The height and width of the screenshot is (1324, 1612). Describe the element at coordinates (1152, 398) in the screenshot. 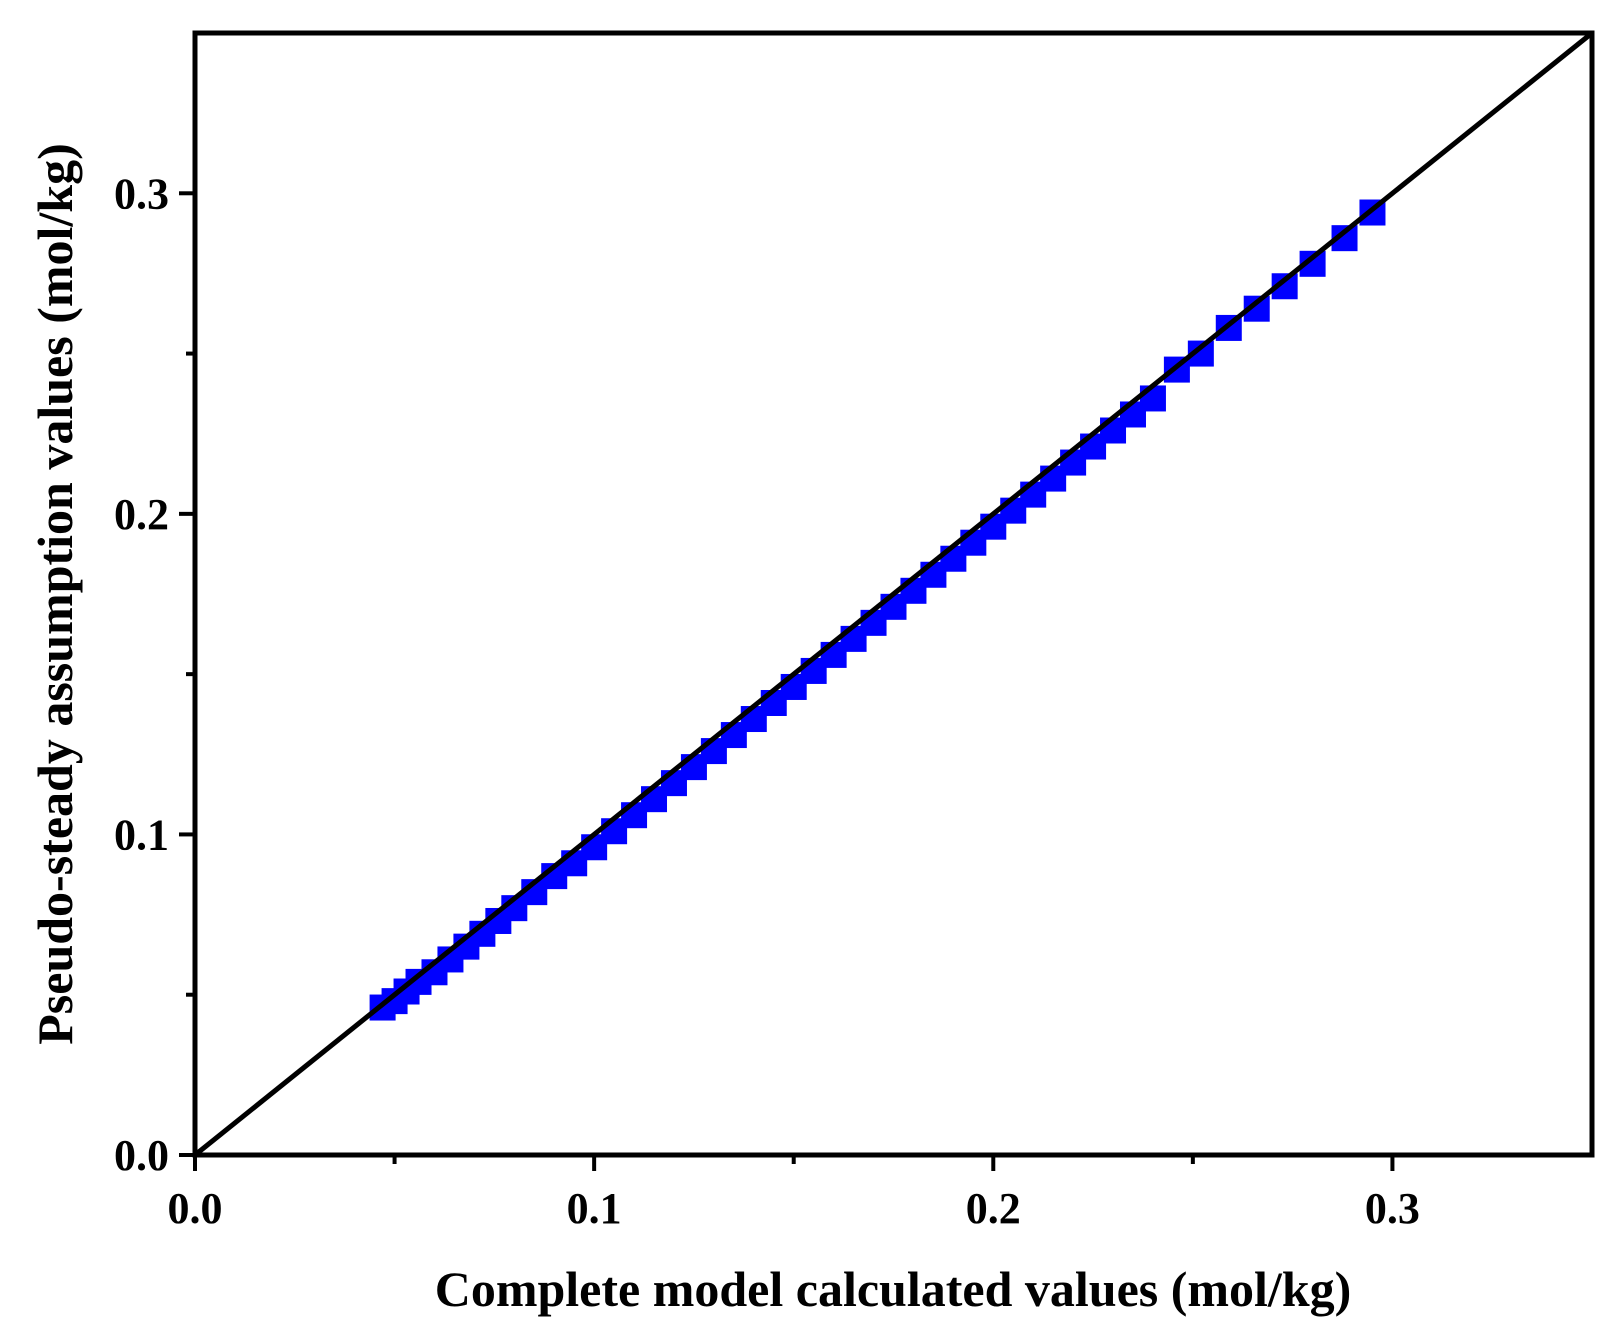

I see `data-point` at that location.